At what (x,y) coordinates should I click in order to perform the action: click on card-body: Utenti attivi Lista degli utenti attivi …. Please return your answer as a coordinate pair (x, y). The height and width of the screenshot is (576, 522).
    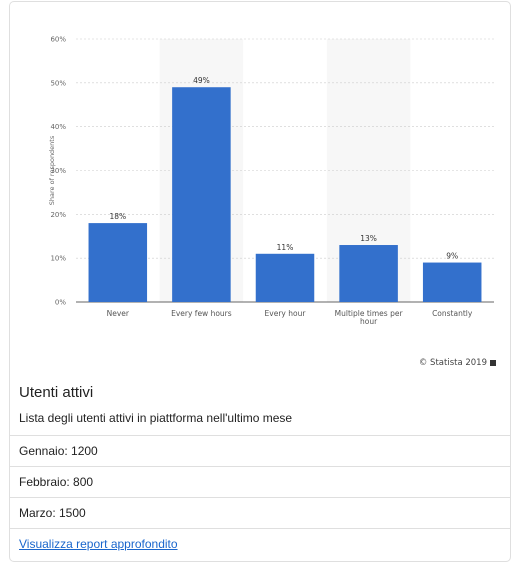
    Looking at the image, I should click on (260, 404).